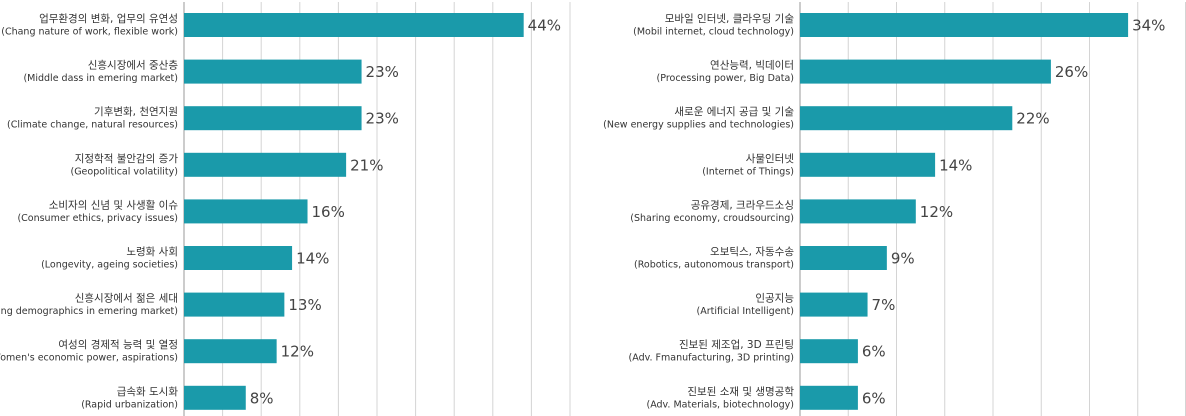  Describe the element at coordinates (544, 26) in the screenshot. I see `value-label: 44%` at that location.